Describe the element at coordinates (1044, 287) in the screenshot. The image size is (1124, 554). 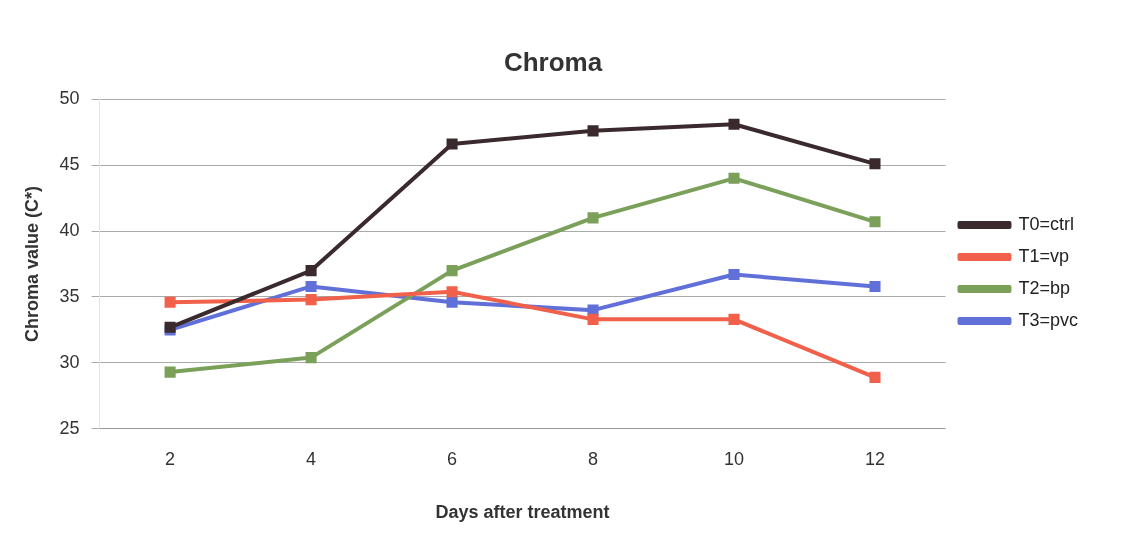
I see `legend-label: T2=bp` at that location.